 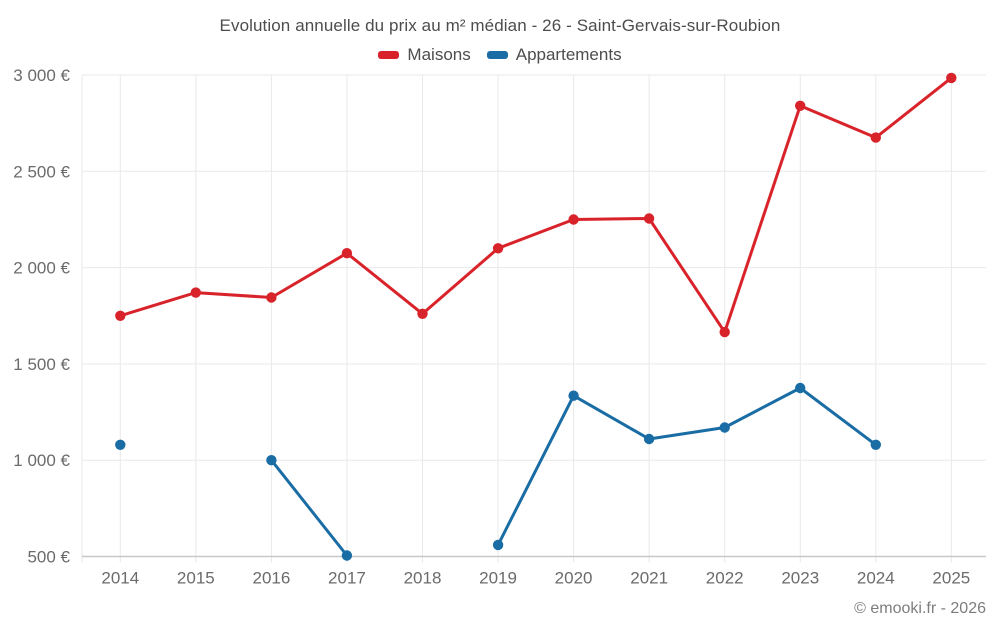 I want to click on point-appartements-2014, so click(x=120, y=444).